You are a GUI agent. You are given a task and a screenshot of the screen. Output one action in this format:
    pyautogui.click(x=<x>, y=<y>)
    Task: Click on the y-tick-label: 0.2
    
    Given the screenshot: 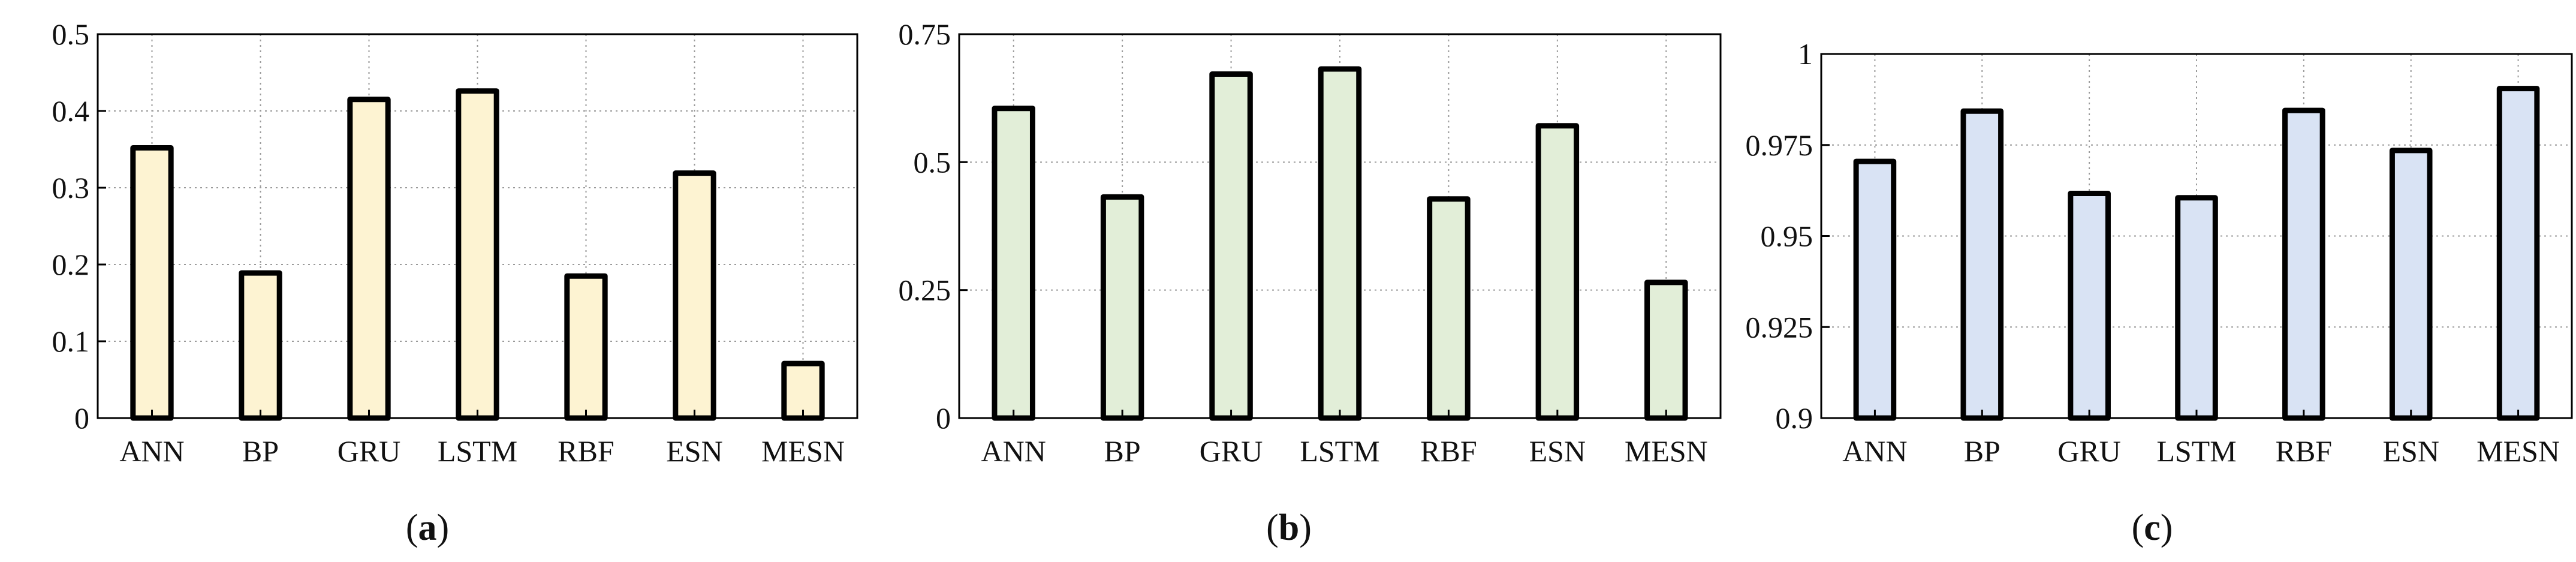 What is the action you would take?
    pyautogui.click(x=71, y=264)
    